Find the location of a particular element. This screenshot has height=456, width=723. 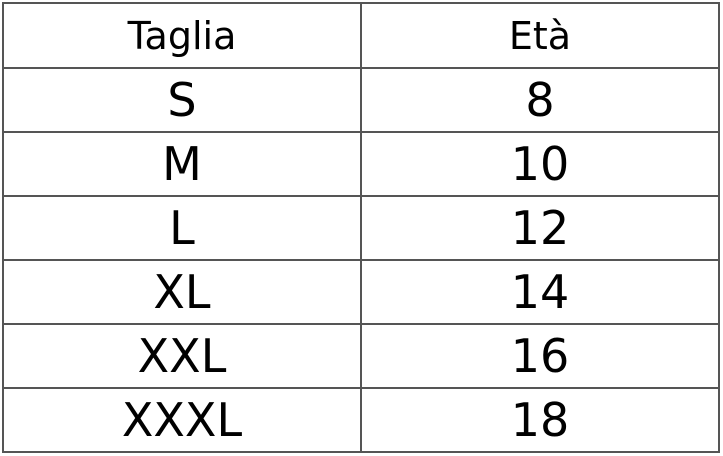

table-row: M 10 is located at coordinates (361, 164).